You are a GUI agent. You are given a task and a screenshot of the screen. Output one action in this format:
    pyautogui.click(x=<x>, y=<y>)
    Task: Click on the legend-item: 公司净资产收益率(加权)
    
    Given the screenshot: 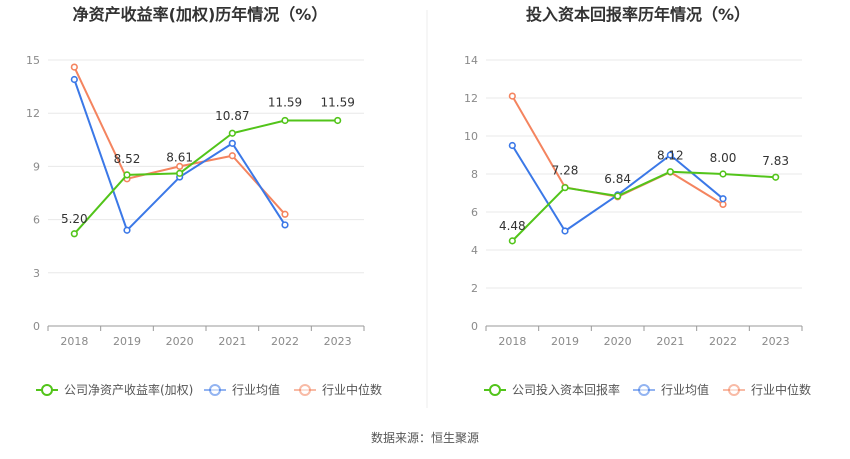 What is the action you would take?
    pyautogui.click(x=114, y=389)
    